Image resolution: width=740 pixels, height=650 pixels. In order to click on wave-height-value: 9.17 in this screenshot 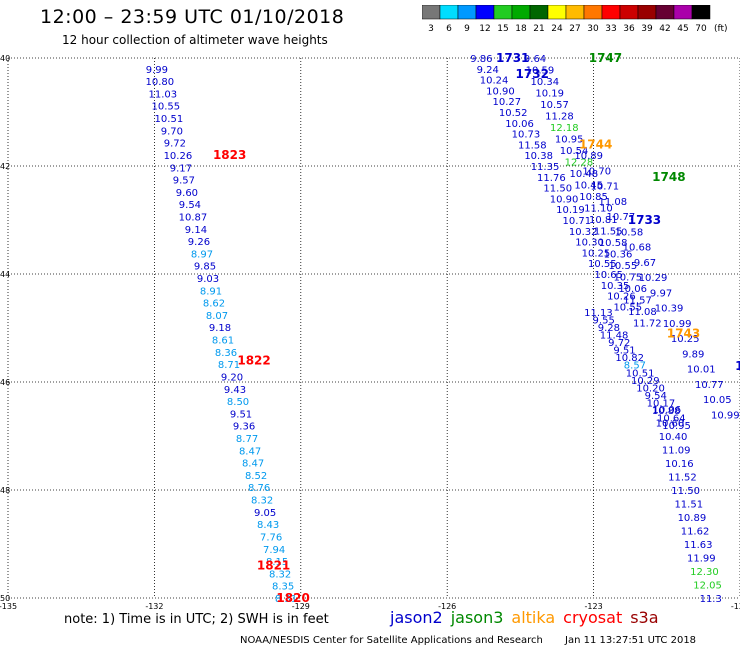, I will do `click(181, 168)`.